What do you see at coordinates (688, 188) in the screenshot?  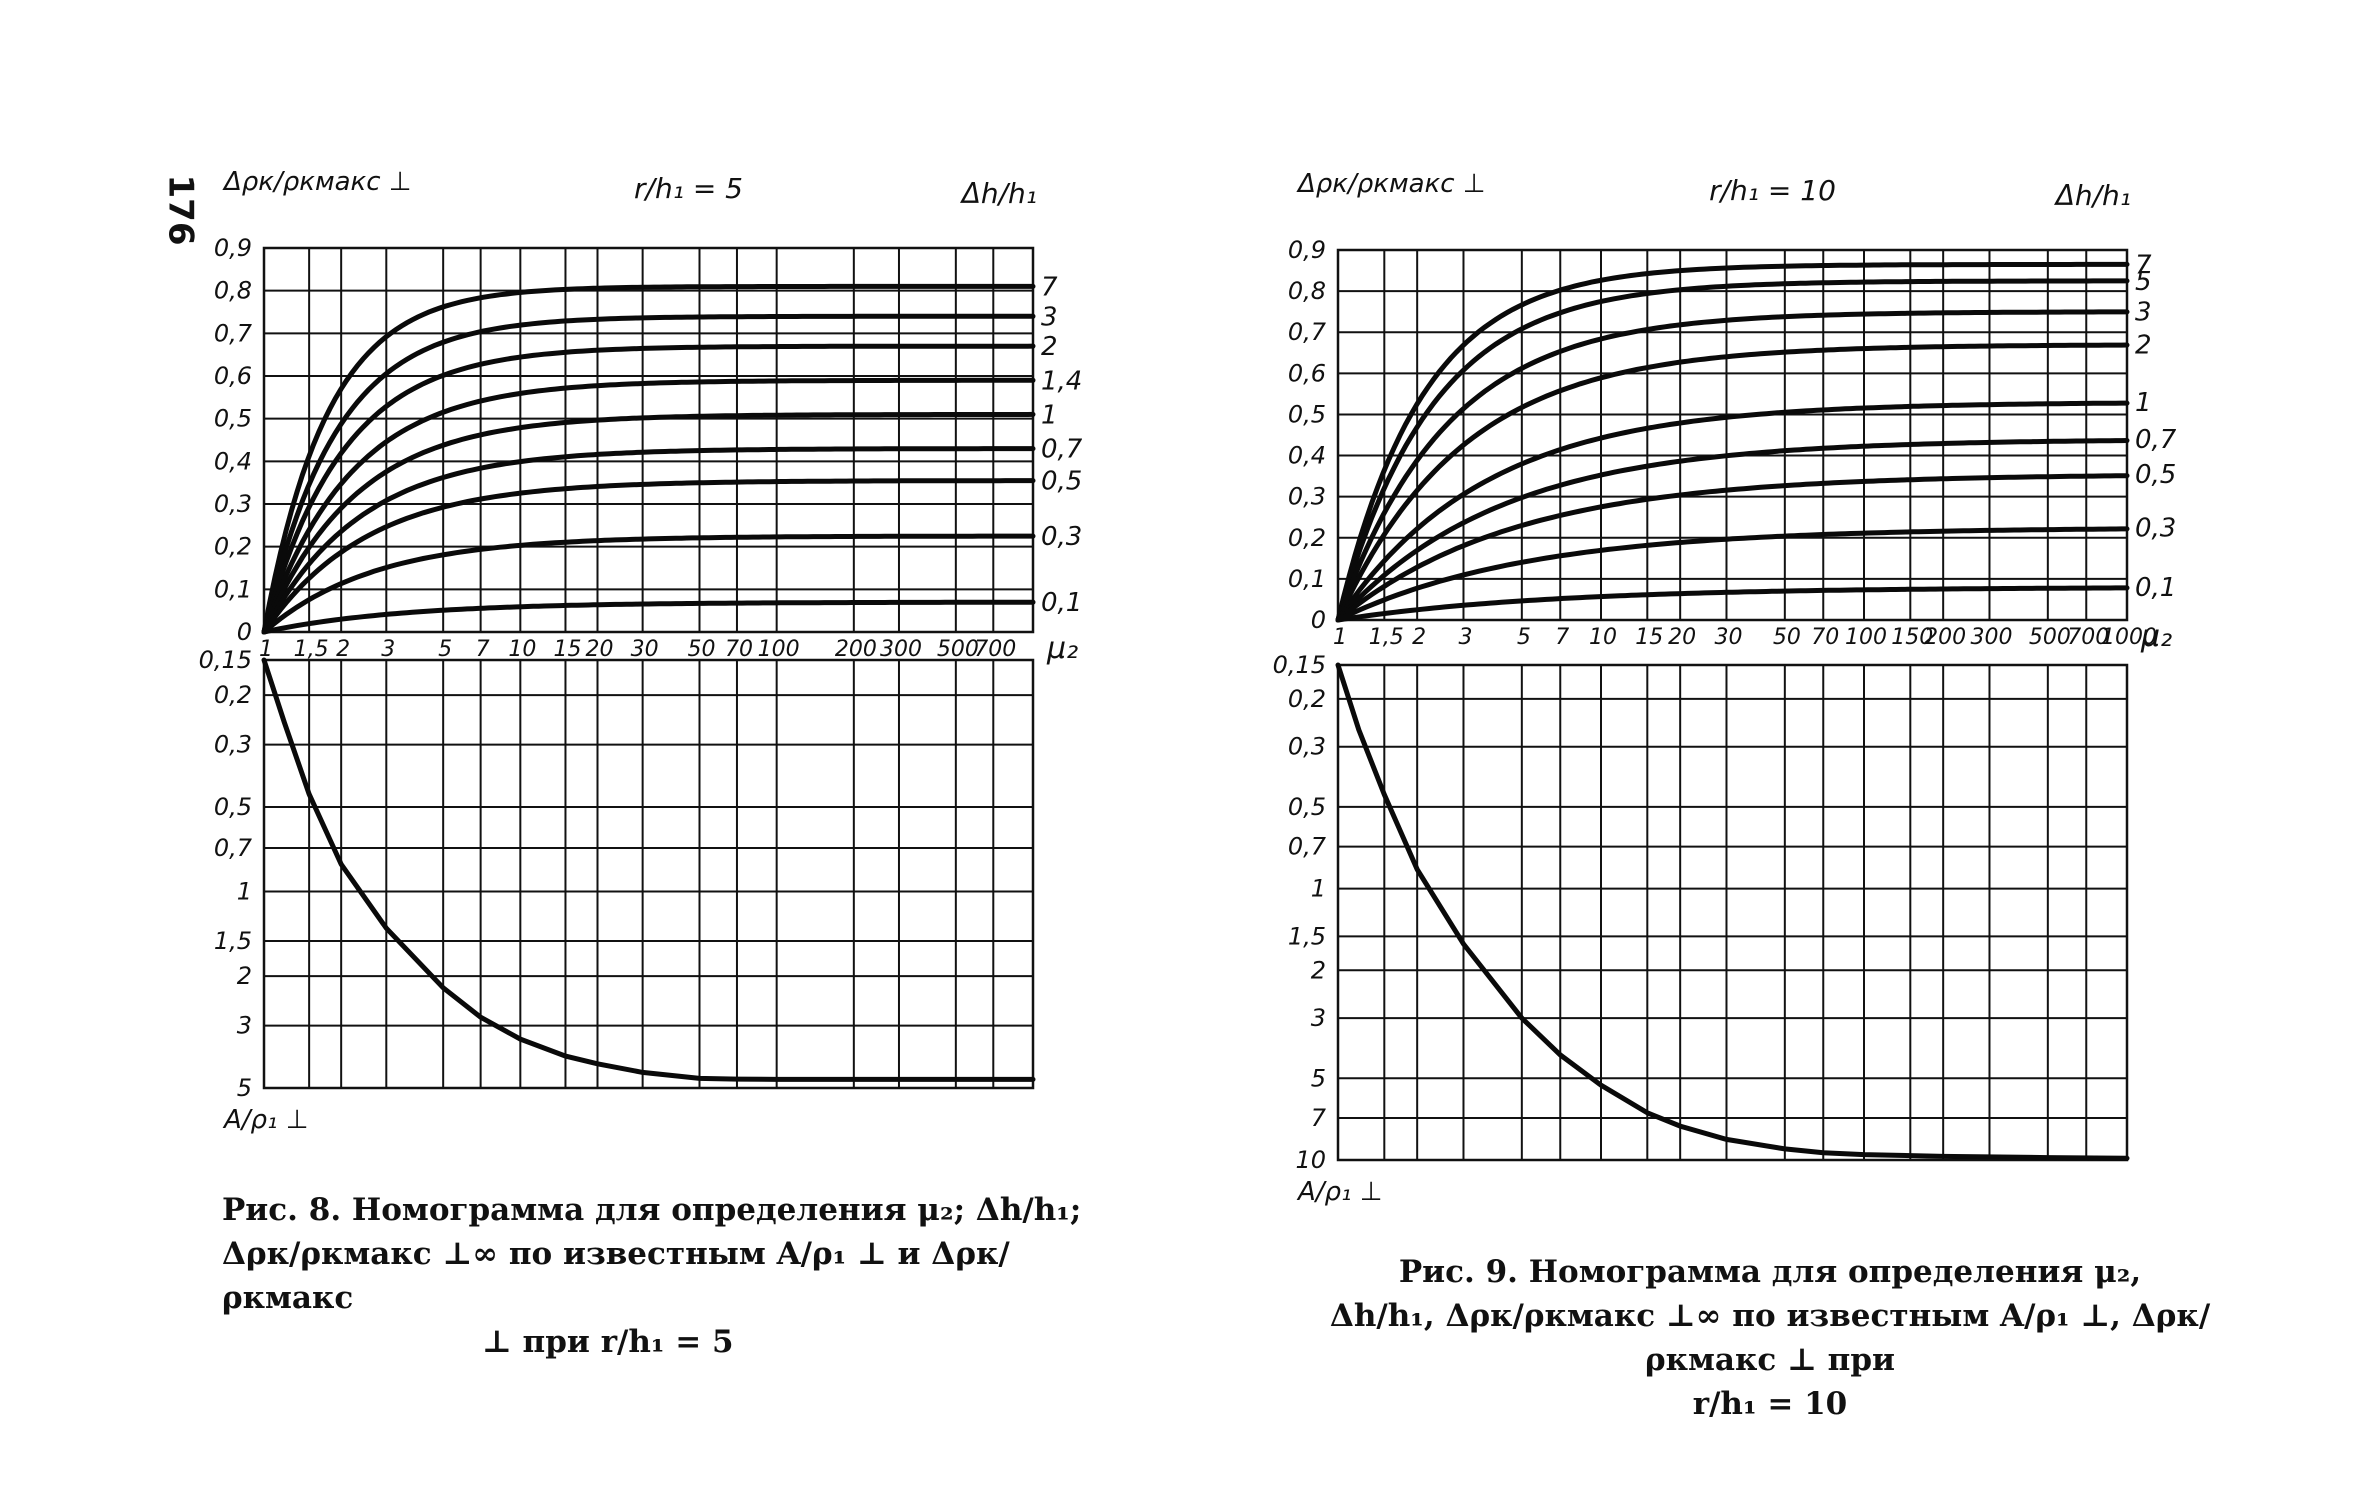 I see `fig8-top-title: r/h₁ = 5` at bounding box center [688, 188].